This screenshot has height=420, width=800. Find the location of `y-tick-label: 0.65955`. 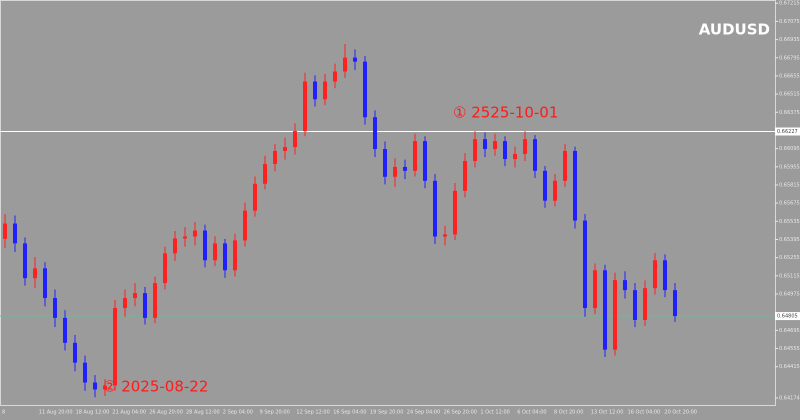

y-tick-label: 0.65955 is located at coordinates (789, 167).